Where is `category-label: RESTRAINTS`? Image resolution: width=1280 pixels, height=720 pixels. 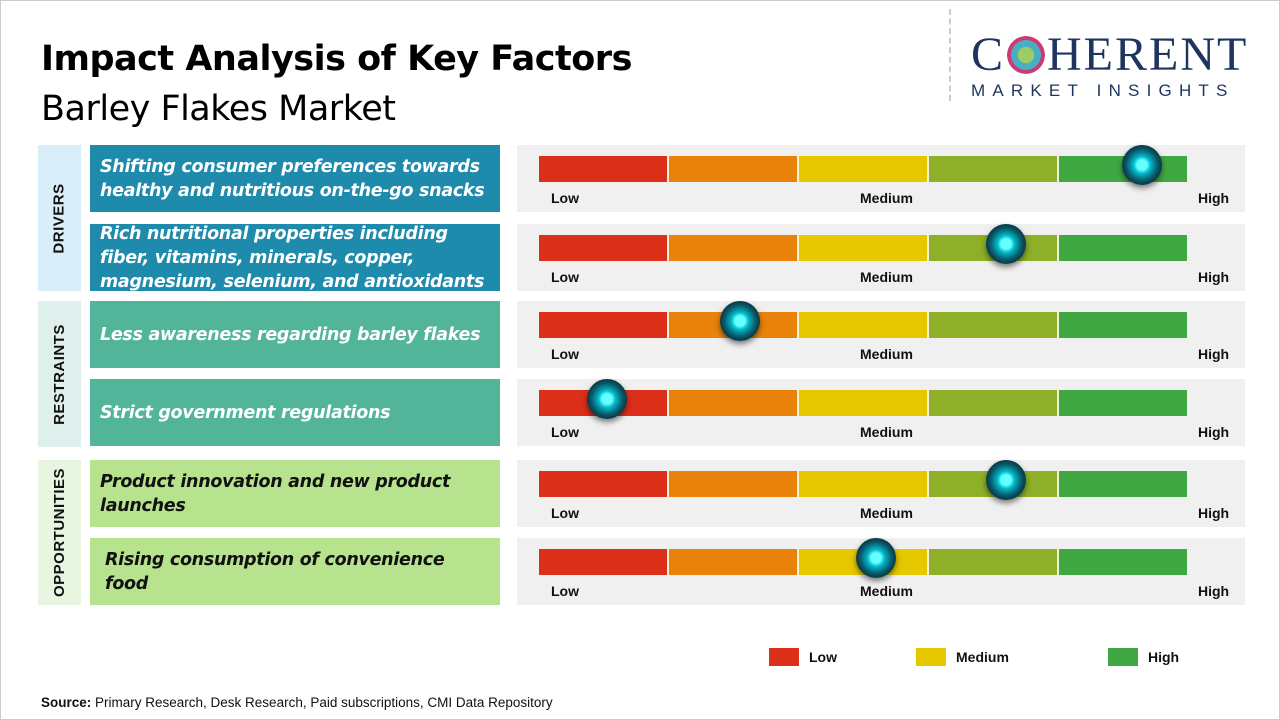 category-label: RESTRAINTS is located at coordinates (59, 374).